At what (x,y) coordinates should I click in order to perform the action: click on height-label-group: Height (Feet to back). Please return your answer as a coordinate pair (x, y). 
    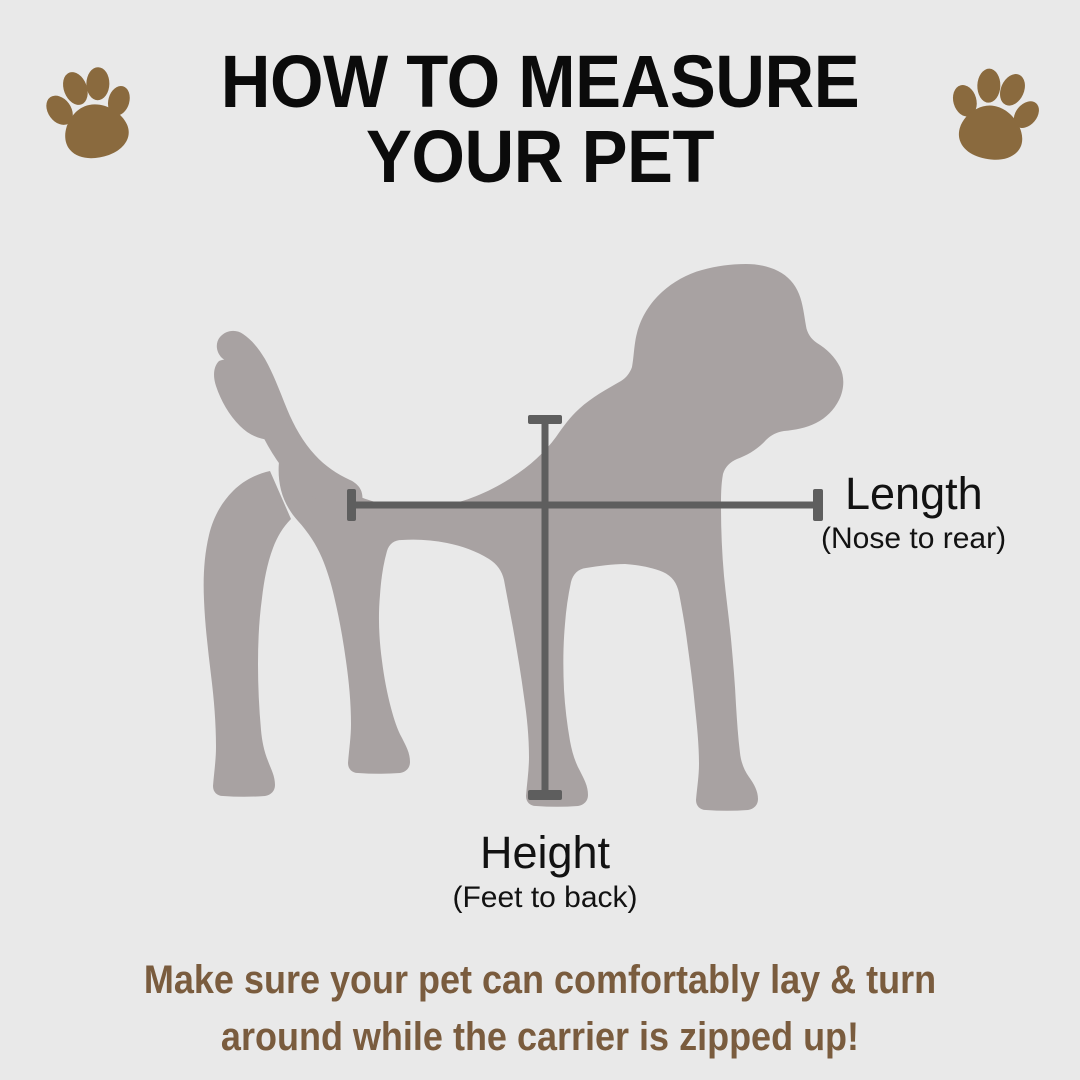
    Looking at the image, I should click on (544, 872).